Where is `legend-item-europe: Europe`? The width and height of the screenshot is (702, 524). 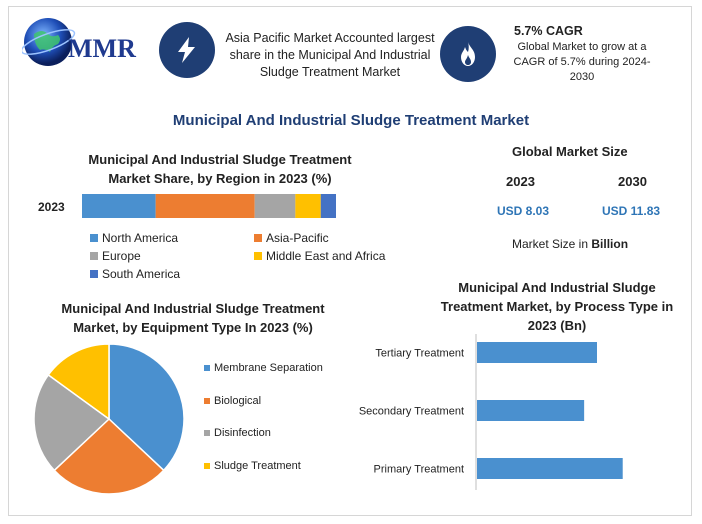
legend-item-europe: Europe is located at coordinates (115, 256).